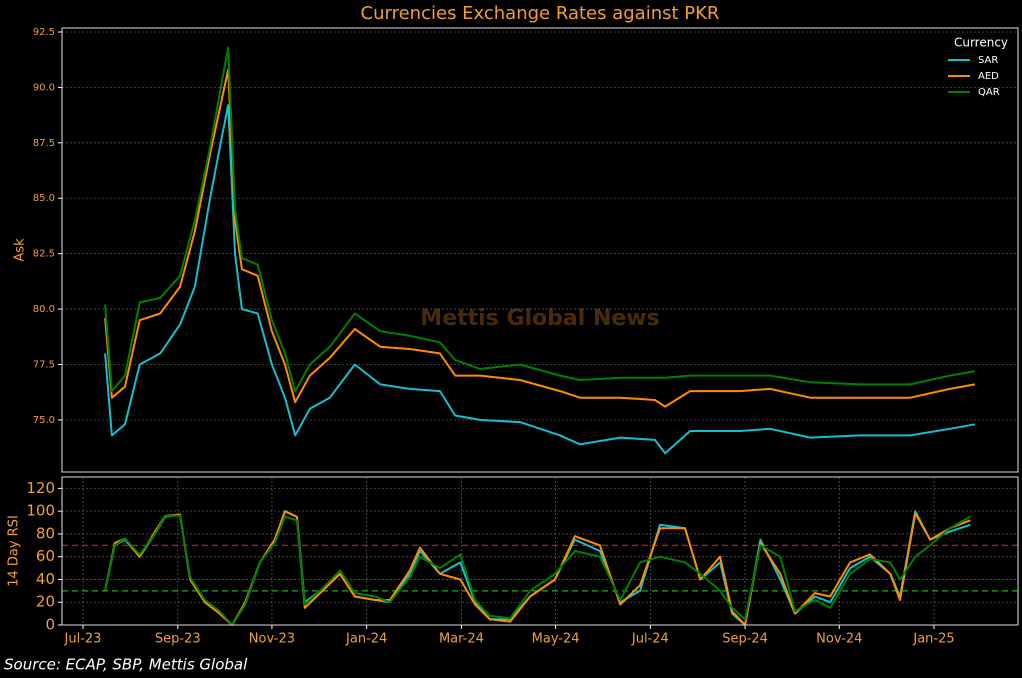  Describe the element at coordinates (45, 579) in the screenshot. I see `y-tick-label: 40` at that location.